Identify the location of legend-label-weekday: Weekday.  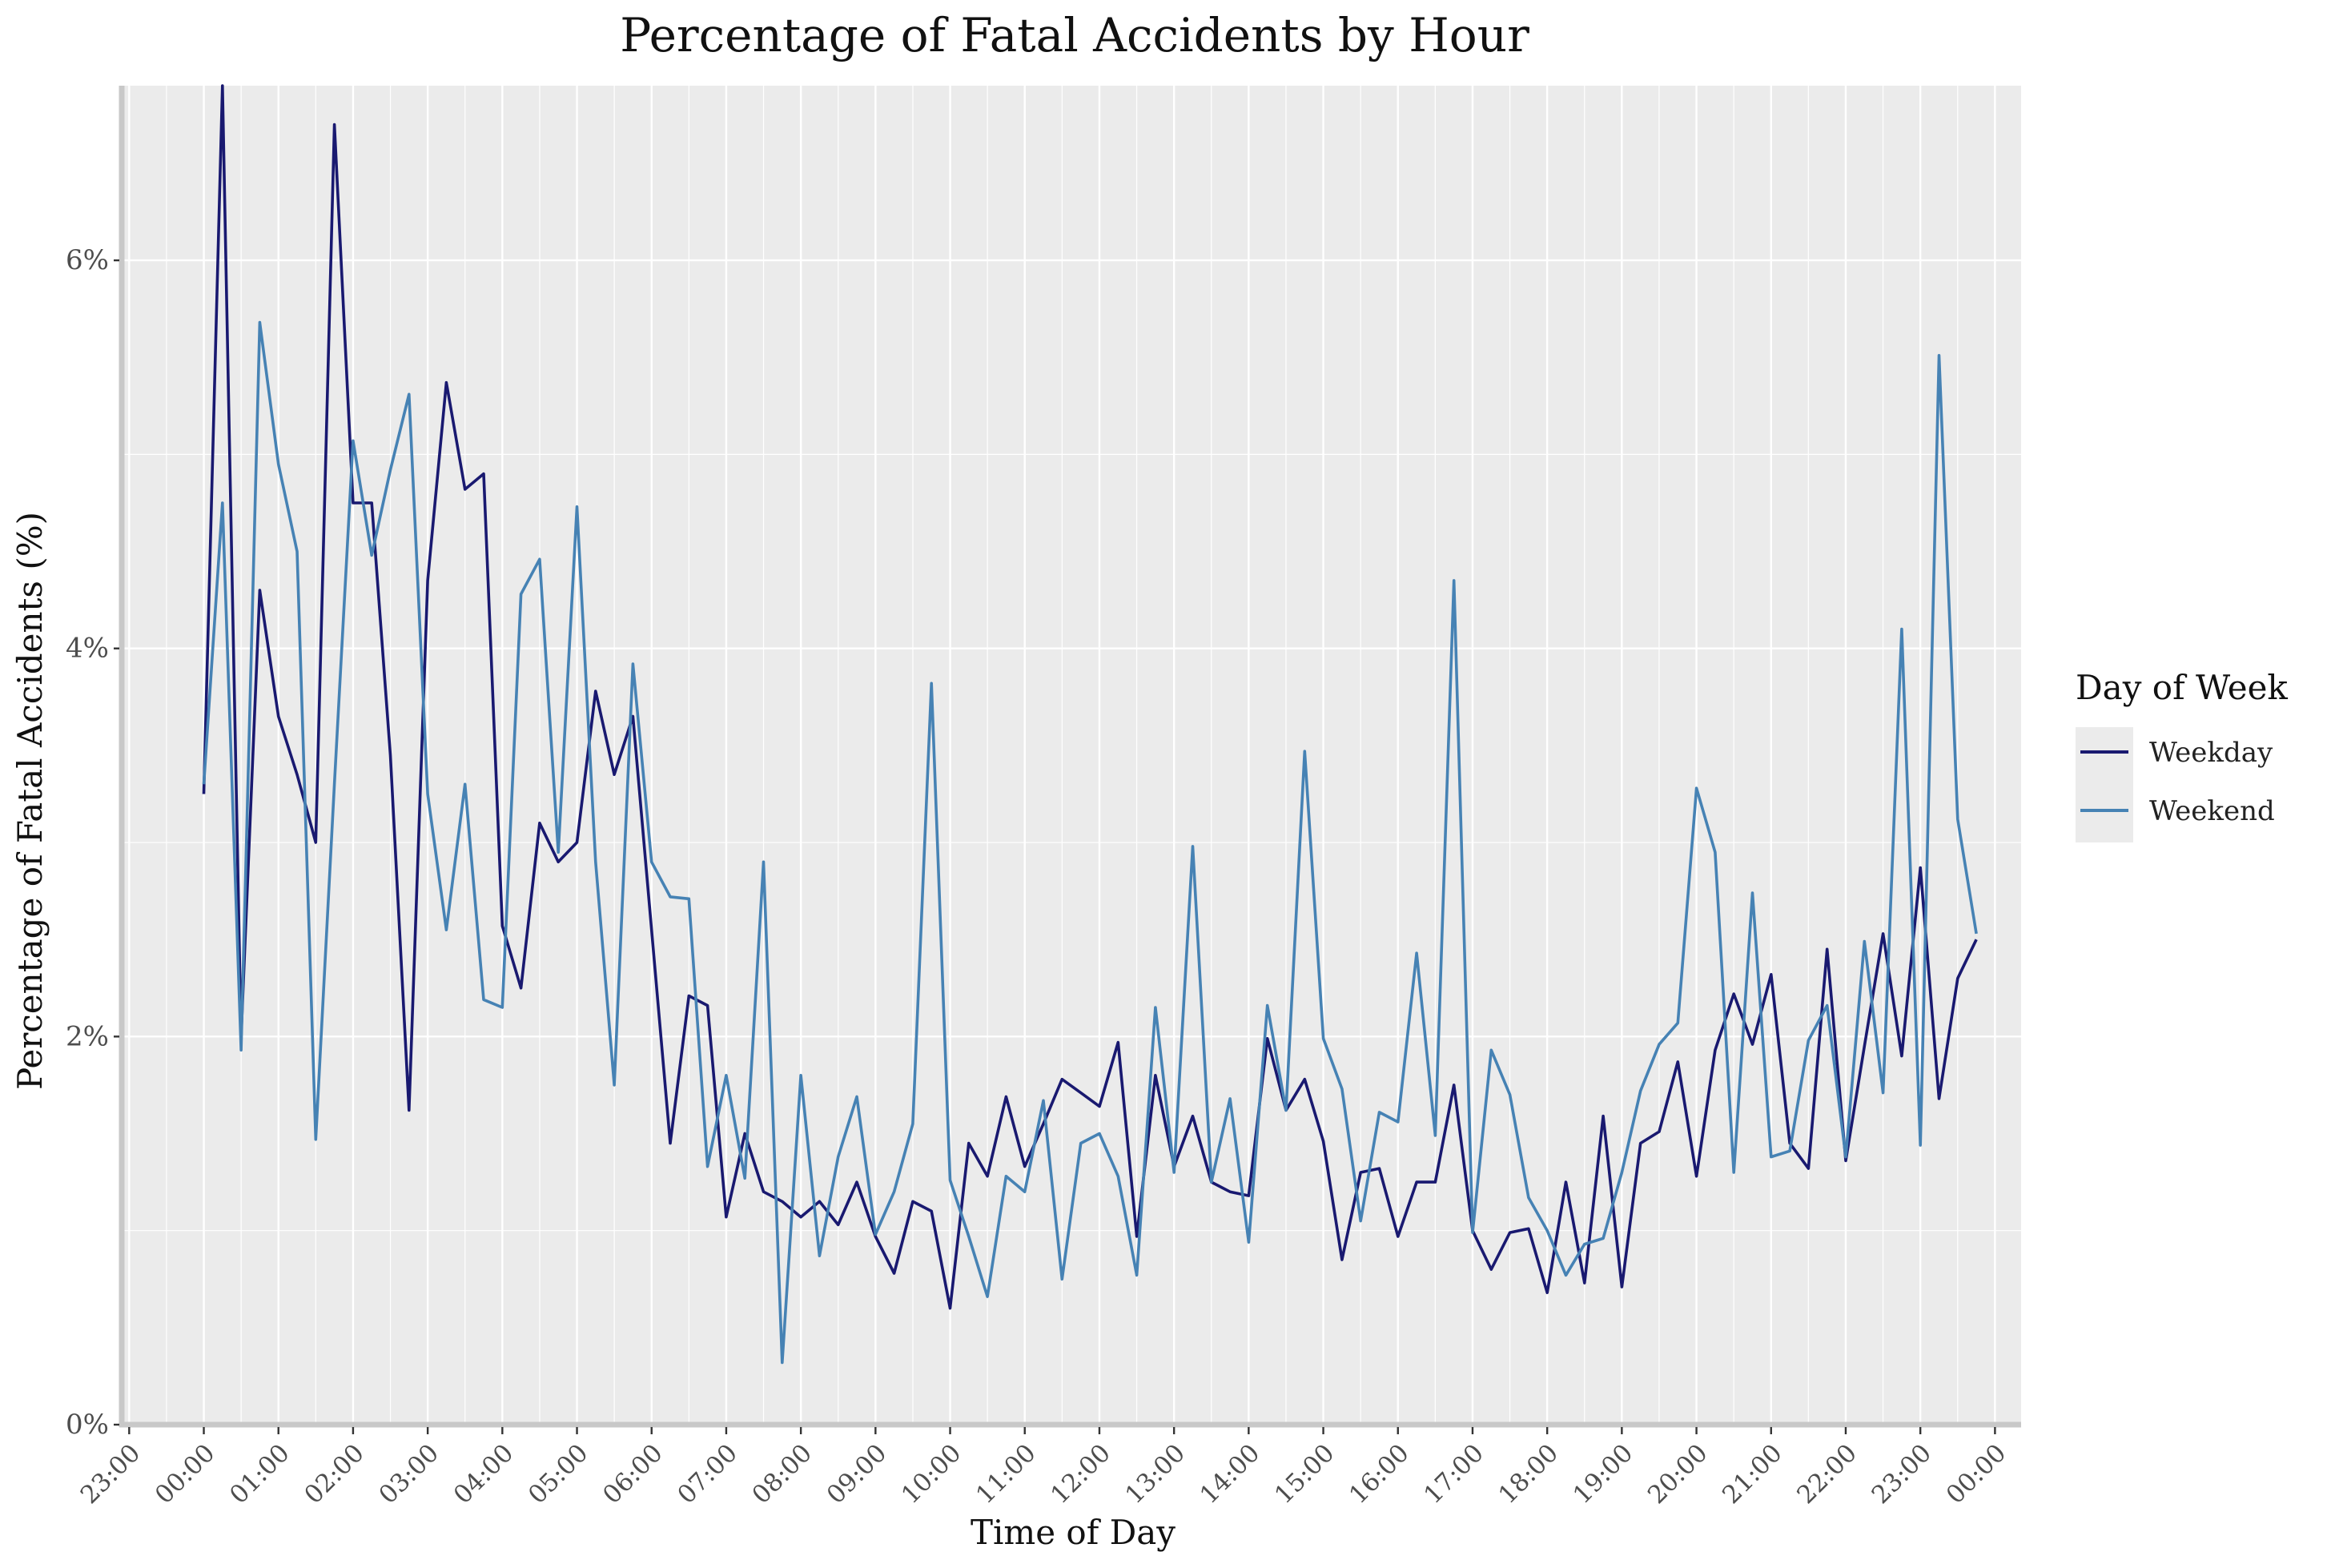
(2211, 753).